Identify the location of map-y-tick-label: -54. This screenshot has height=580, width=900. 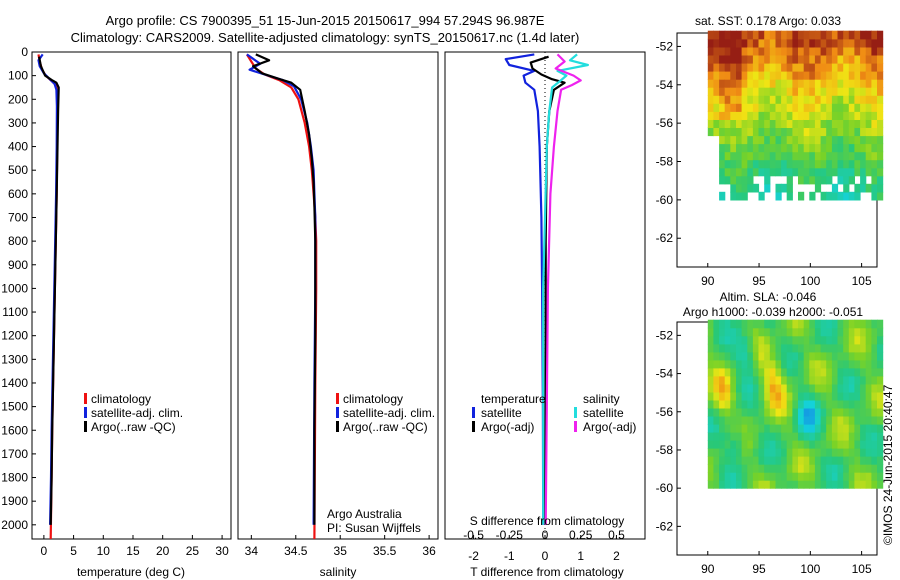
(665, 85).